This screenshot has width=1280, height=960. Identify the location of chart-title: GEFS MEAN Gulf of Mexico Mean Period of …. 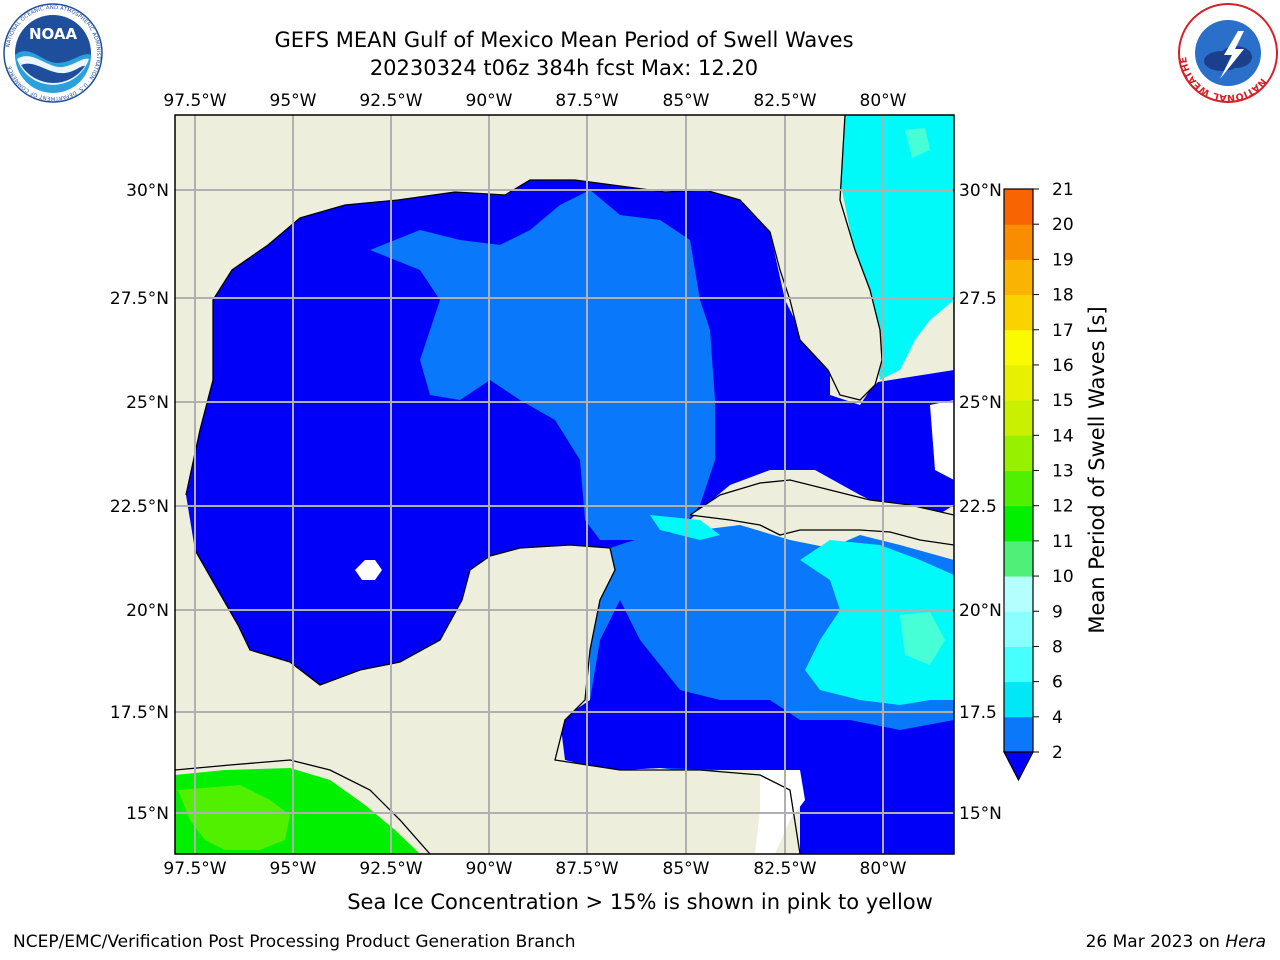
(564, 40).